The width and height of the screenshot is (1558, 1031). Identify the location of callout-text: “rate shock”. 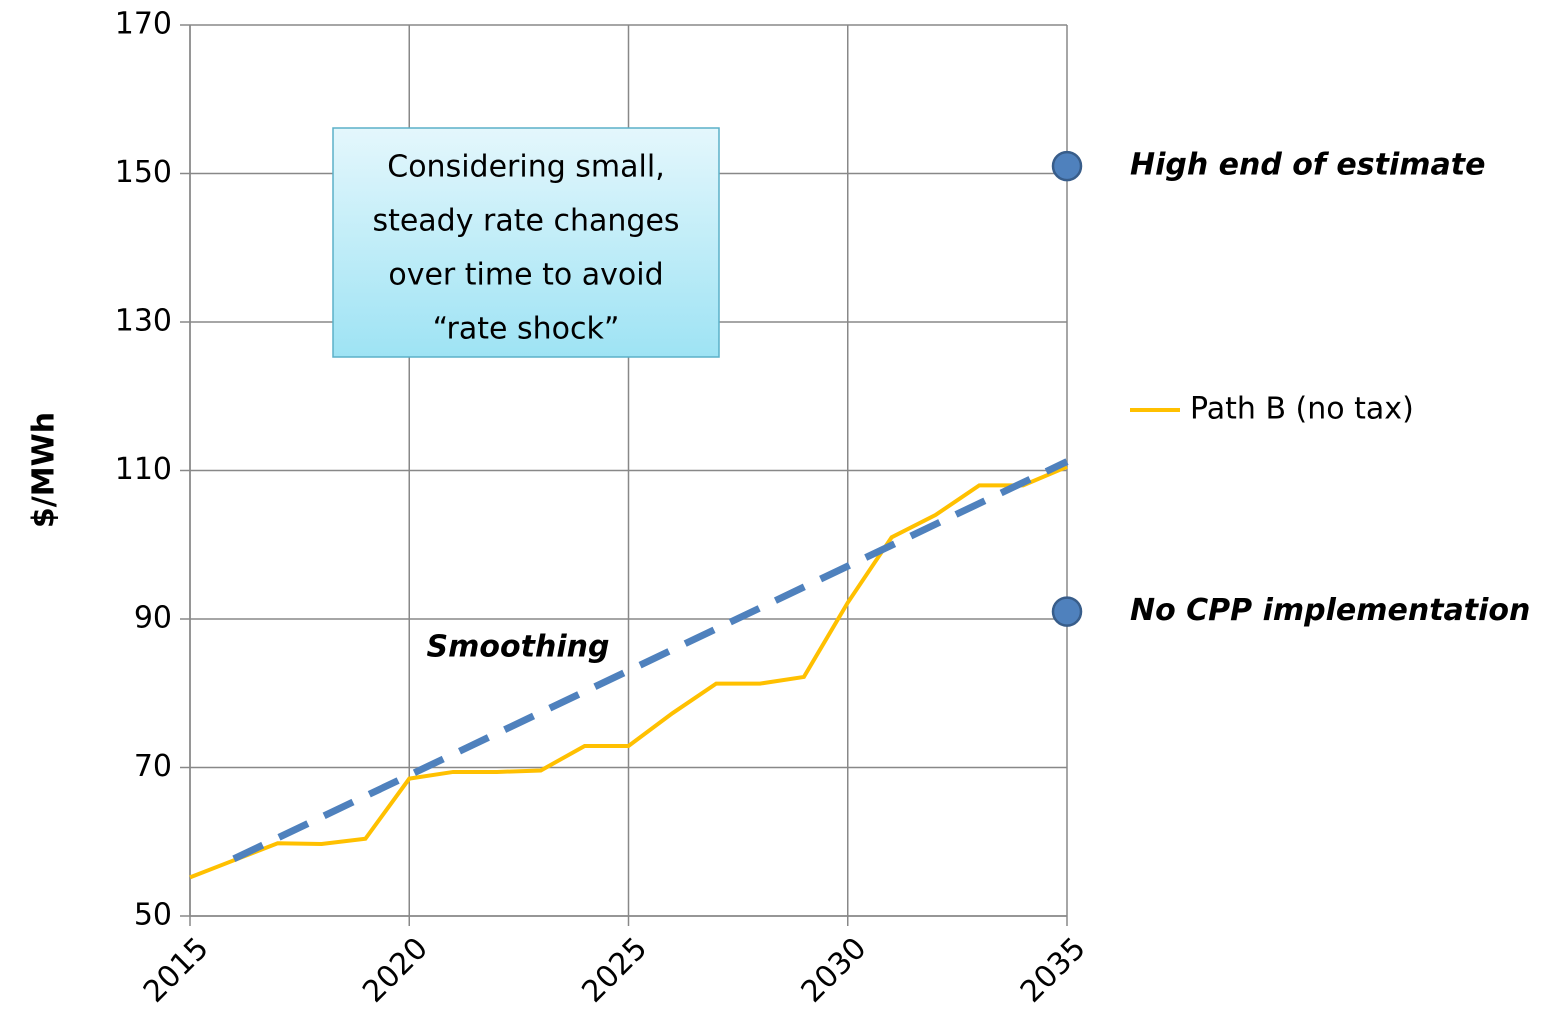
(526, 329).